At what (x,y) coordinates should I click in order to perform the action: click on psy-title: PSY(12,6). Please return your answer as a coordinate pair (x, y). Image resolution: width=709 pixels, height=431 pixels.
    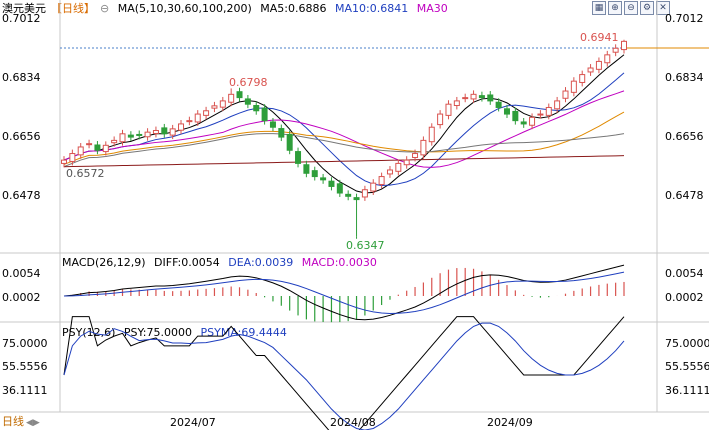
    Looking at the image, I should click on (89, 332).